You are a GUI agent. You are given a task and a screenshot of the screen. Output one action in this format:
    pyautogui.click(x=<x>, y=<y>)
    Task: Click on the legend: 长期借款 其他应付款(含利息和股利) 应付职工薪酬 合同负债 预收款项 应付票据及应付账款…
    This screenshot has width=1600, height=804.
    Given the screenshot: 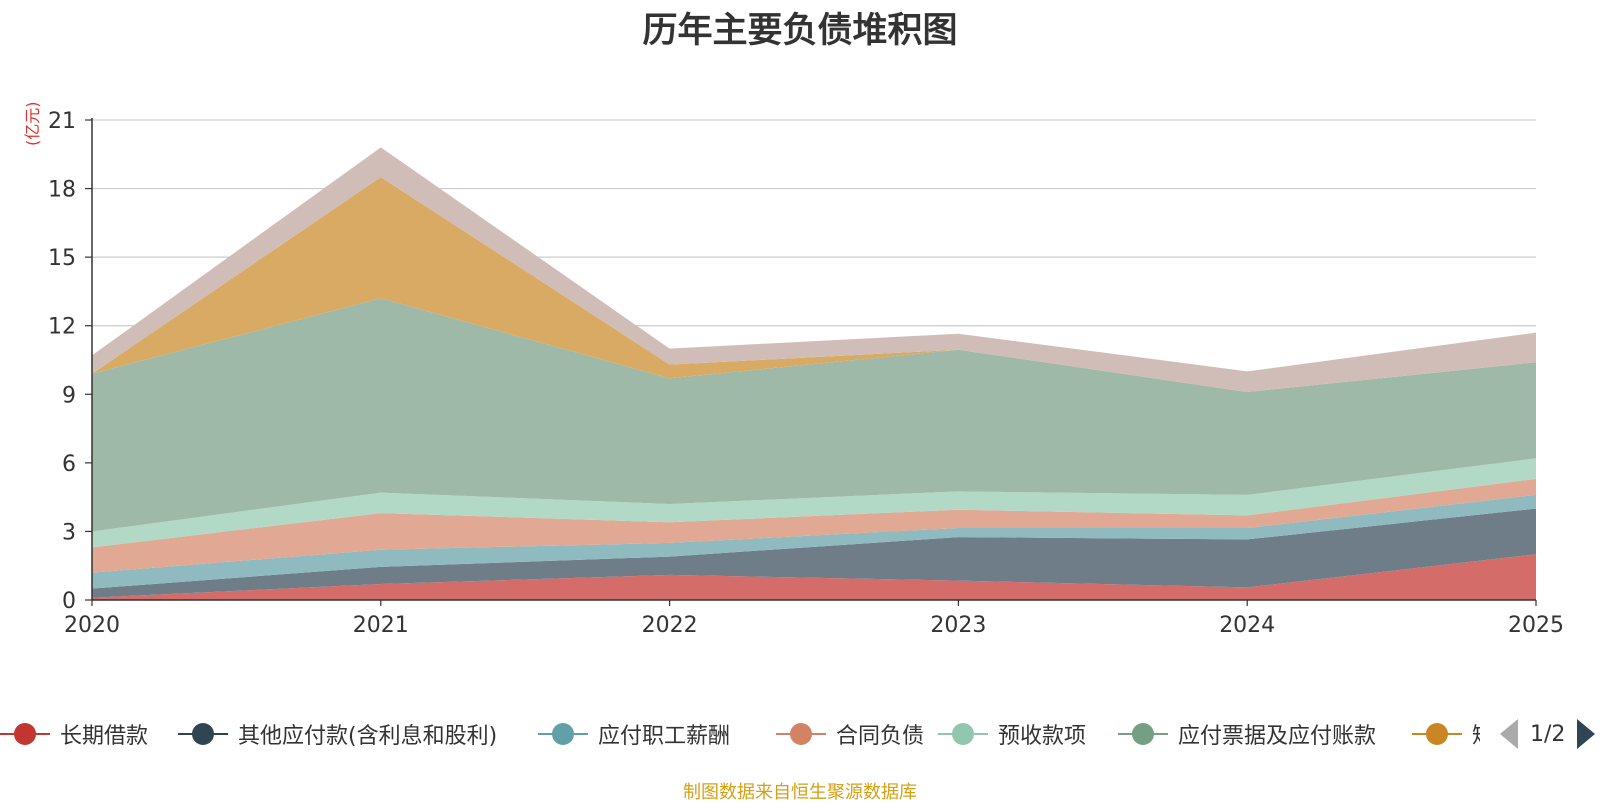 What is the action you would take?
    pyautogui.click(x=740, y=734)
    